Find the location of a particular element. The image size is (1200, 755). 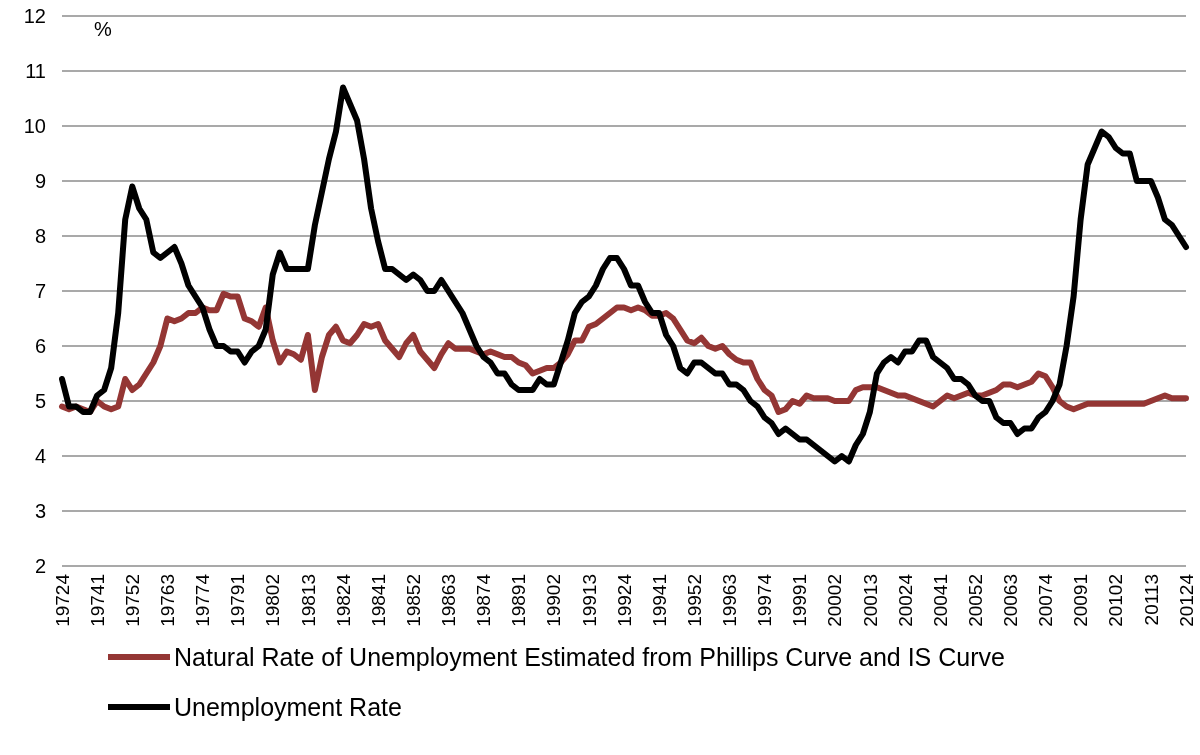

x-tick-label: 20002 is located at coordinates (835, 600).